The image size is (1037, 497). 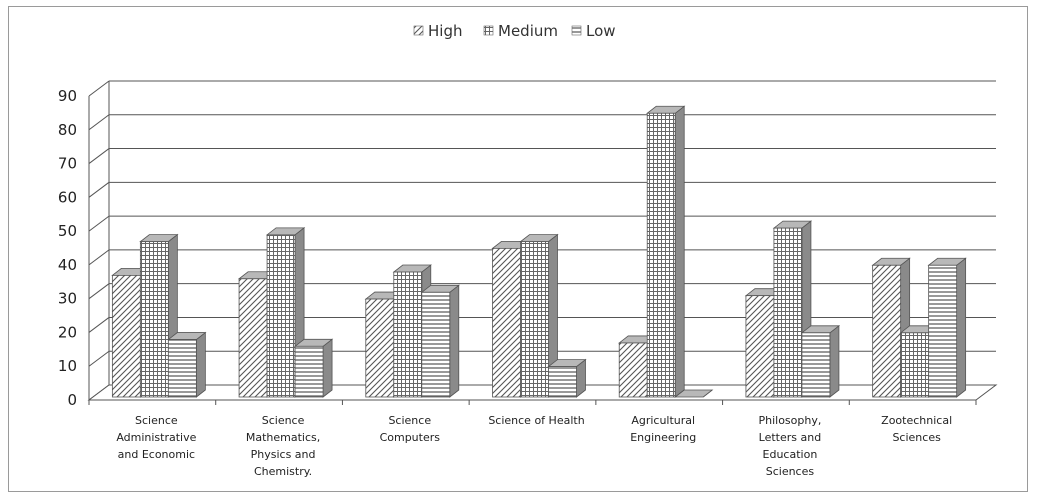 I want to click on bar-top, so click(x=694, y=393).